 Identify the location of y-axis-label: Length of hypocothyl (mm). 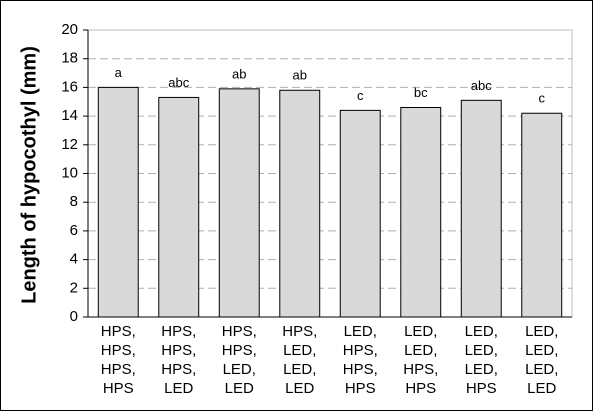
(29, 175).